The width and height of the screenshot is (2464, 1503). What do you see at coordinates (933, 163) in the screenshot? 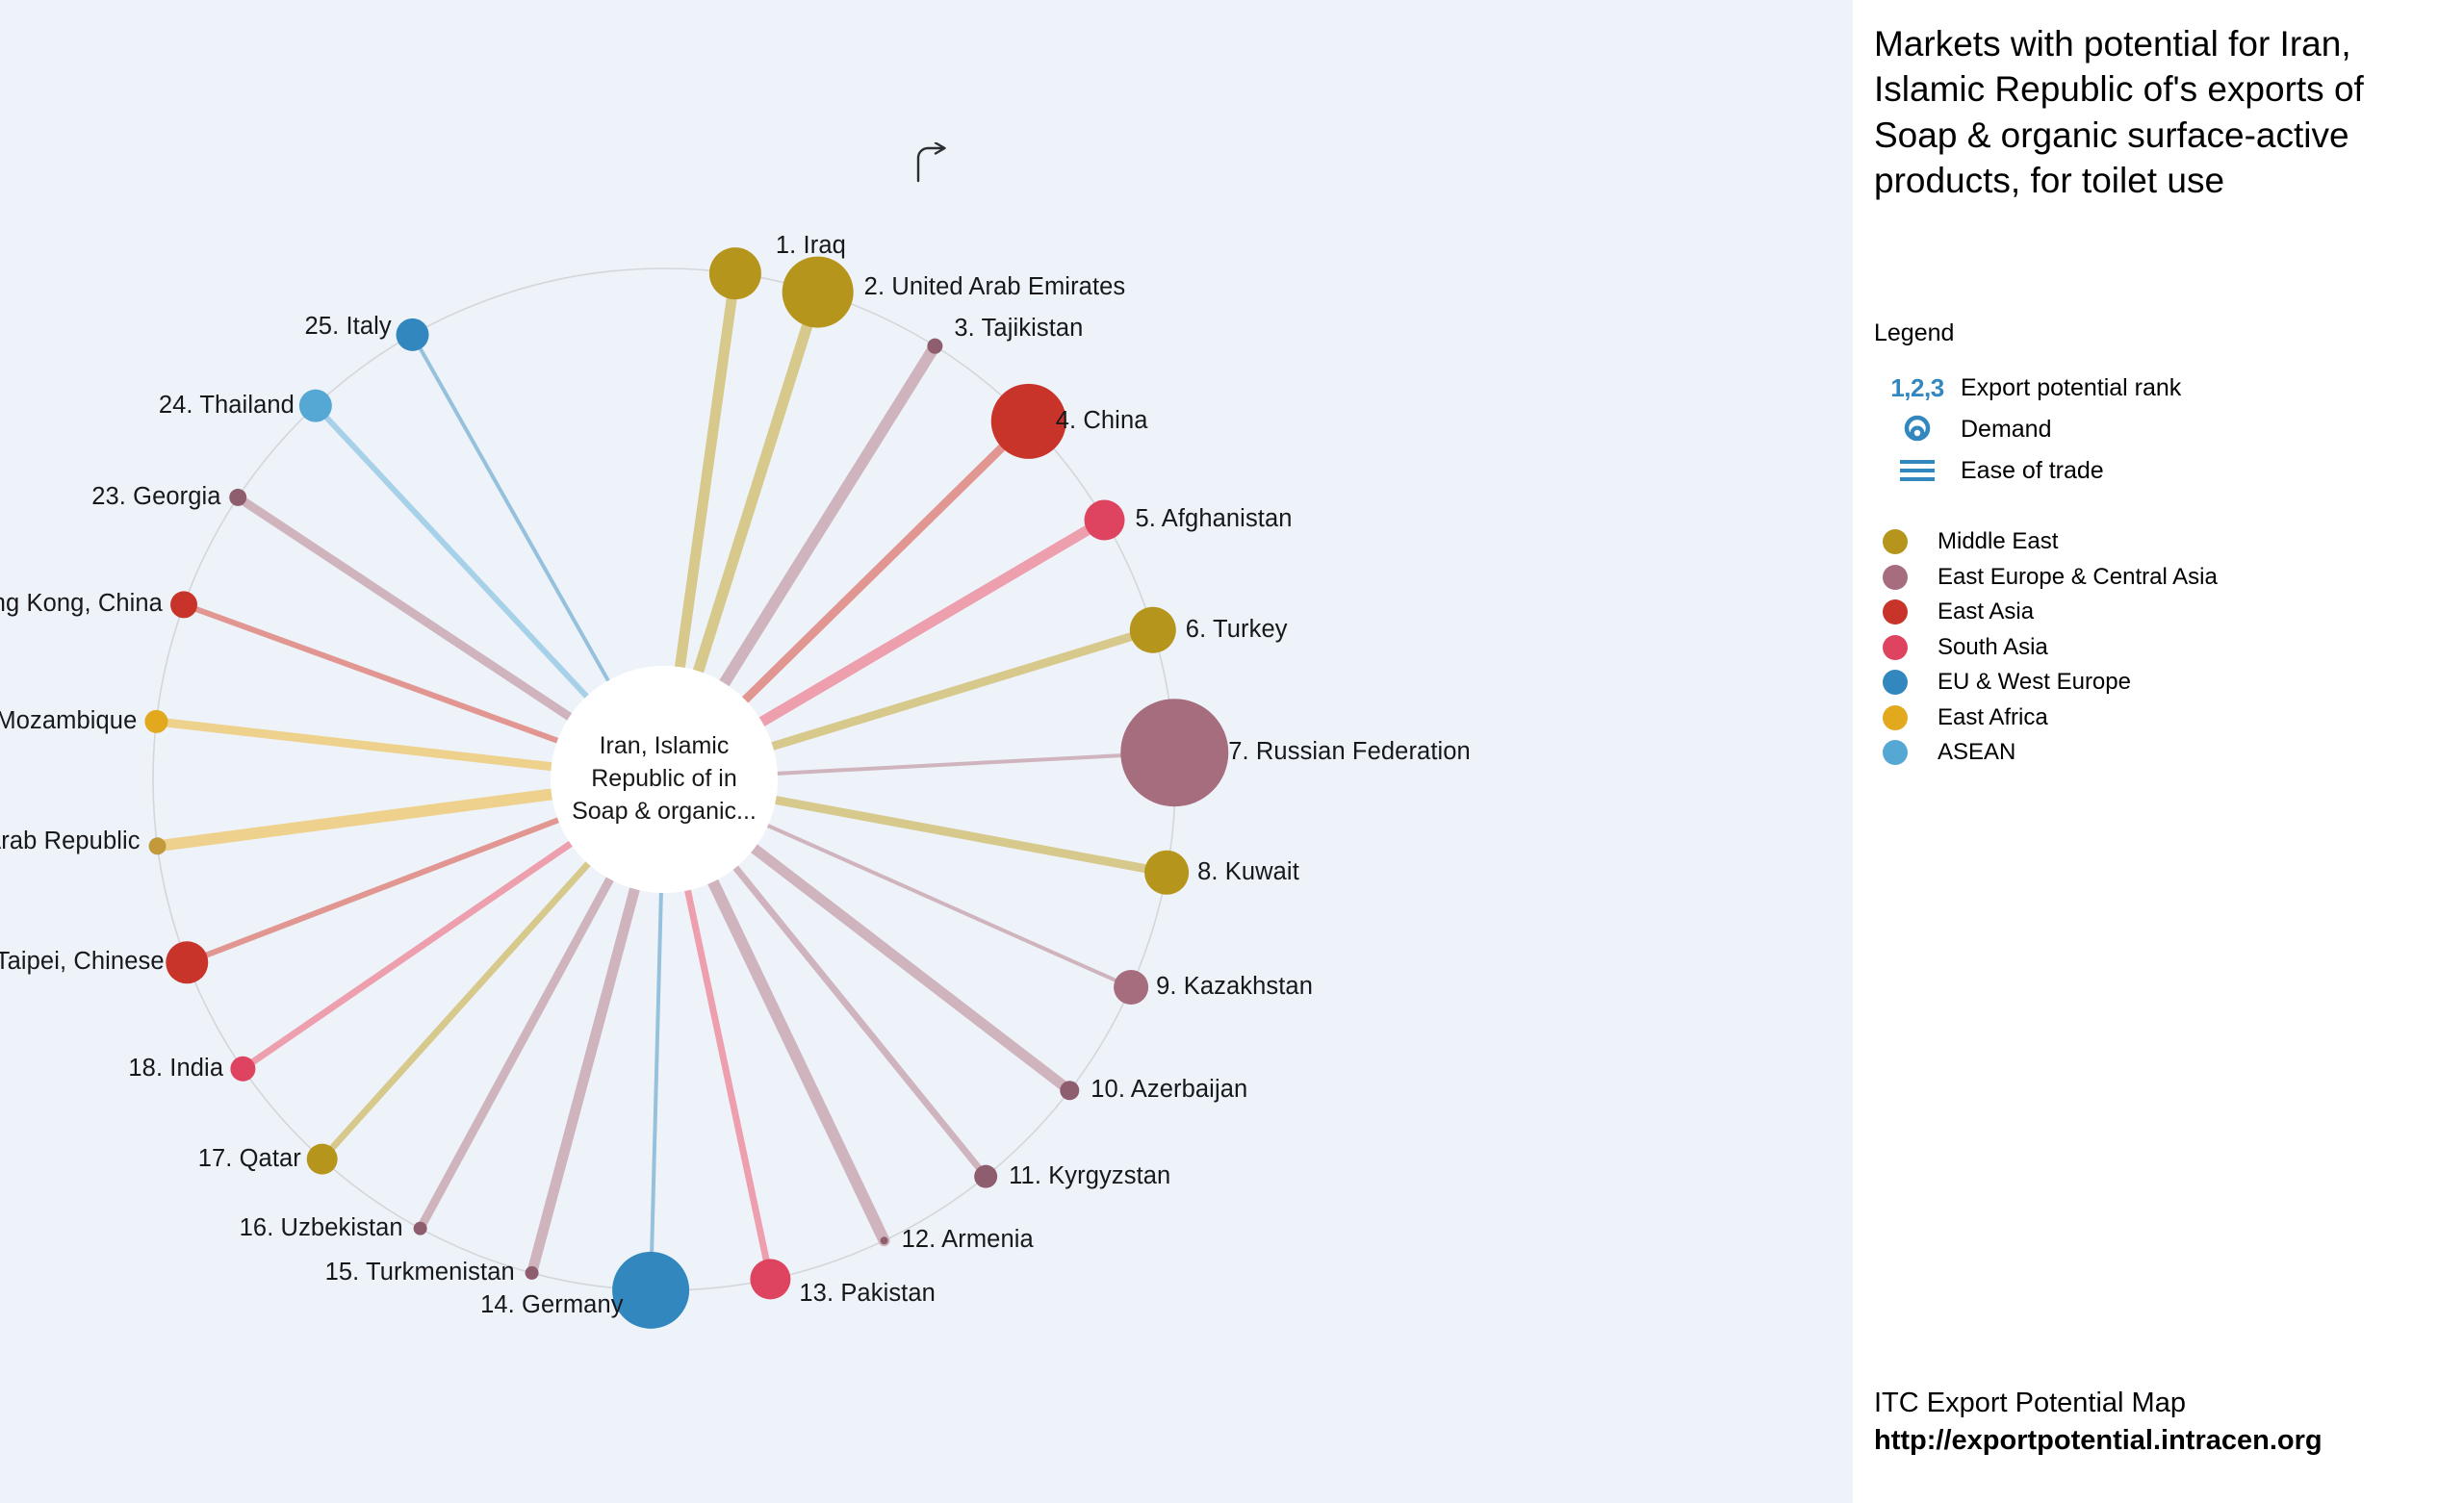
I see `rotate-arrow-icon` at bounding box center [933, 163].